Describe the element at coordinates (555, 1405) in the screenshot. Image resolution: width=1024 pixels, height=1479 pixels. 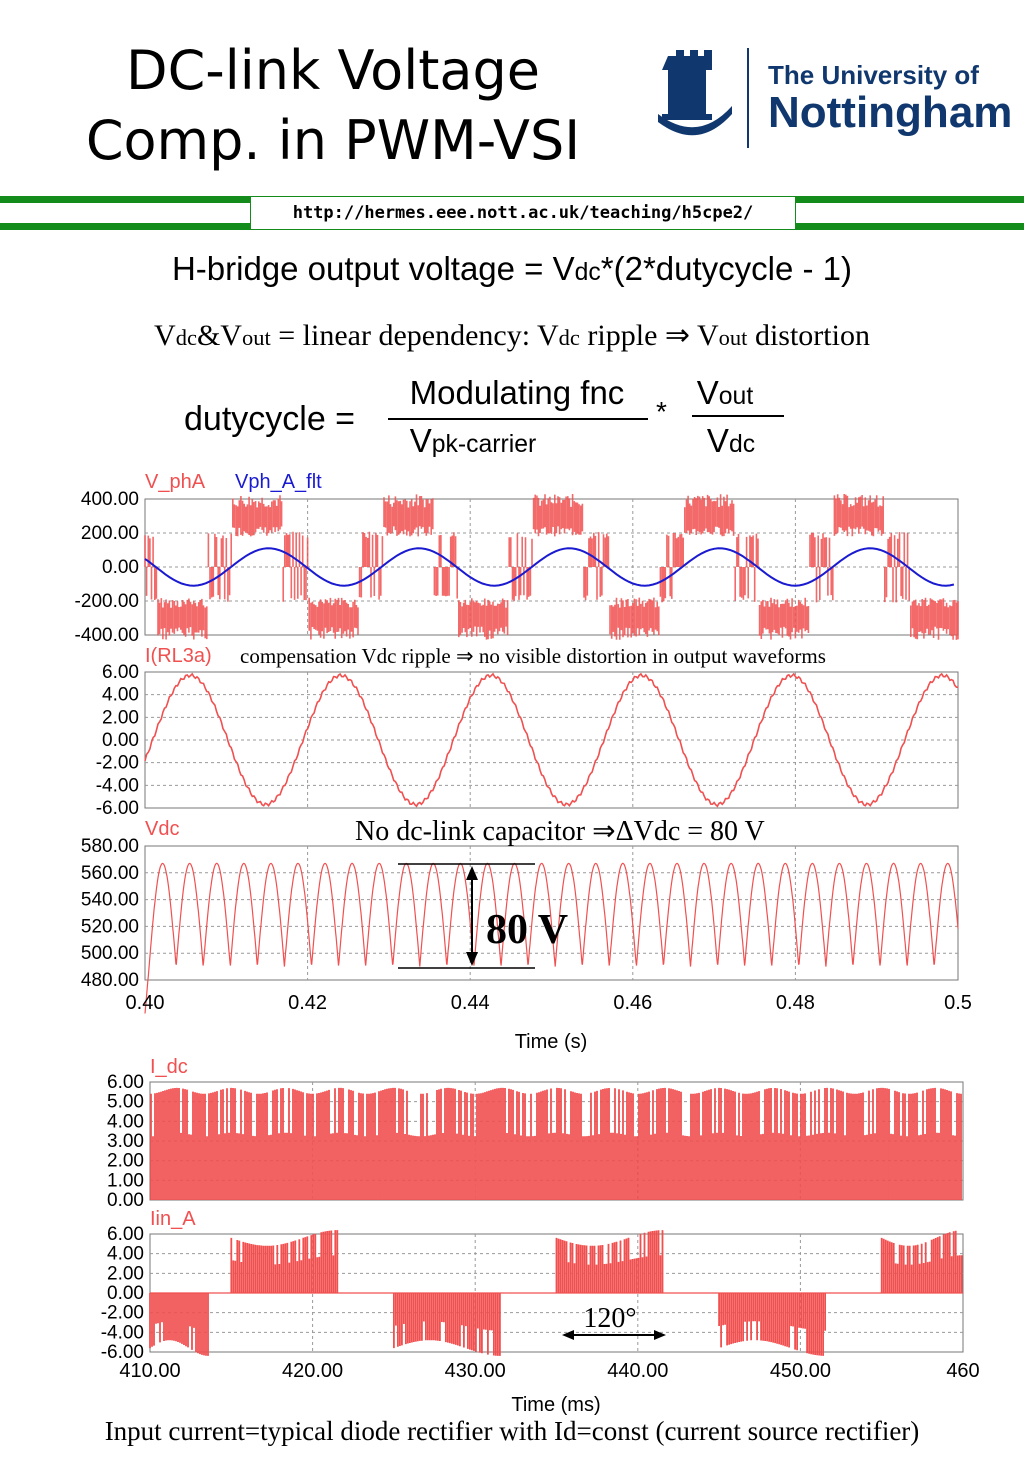
I see `x-axis-label: Time (ms)` at that location.